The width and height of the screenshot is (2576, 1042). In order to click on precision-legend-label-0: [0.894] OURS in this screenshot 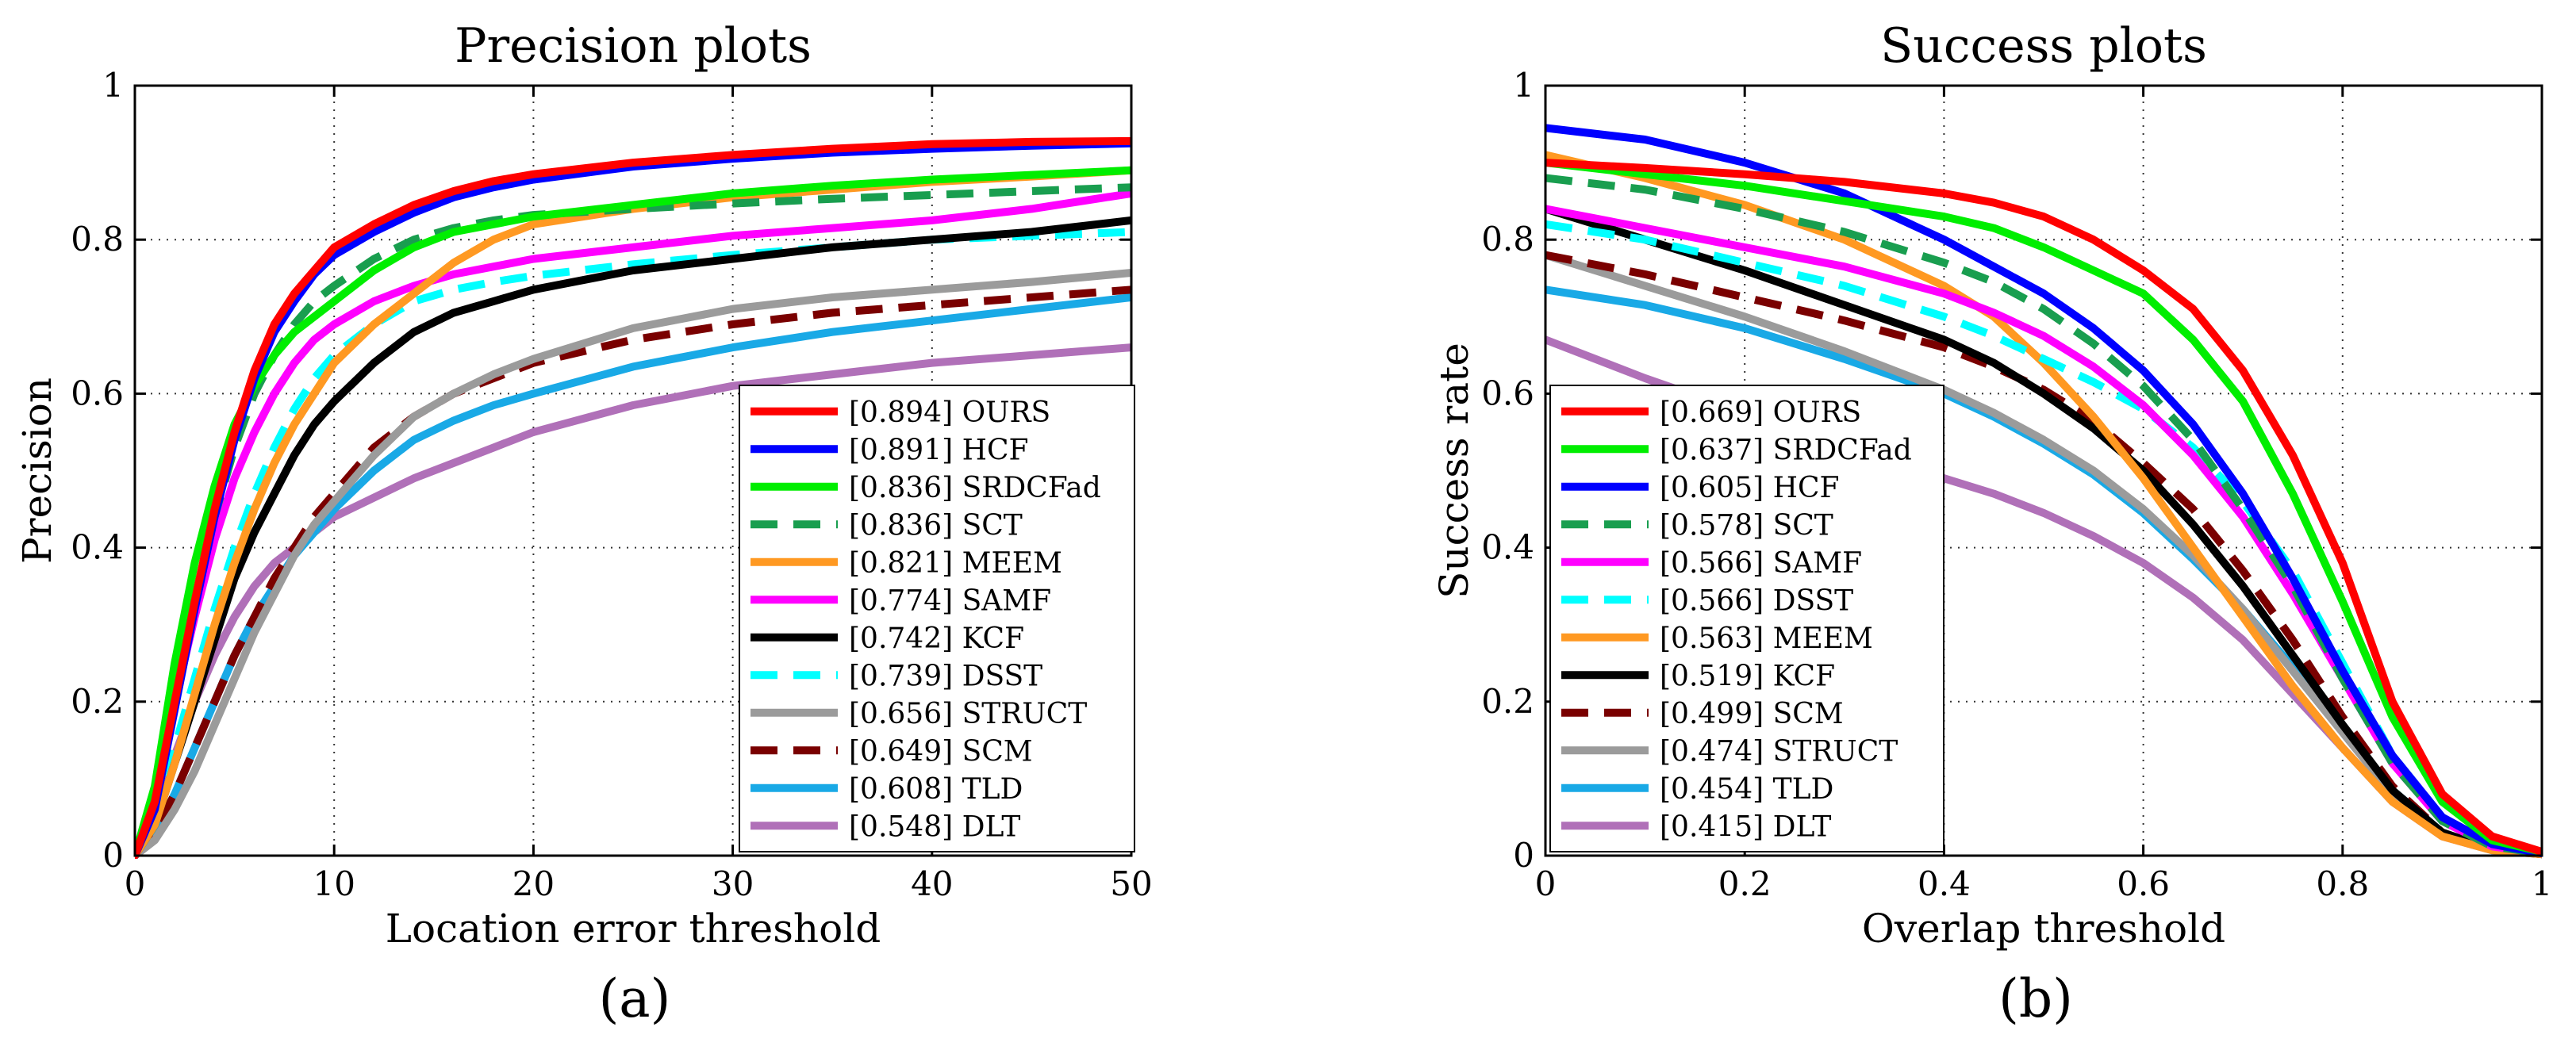, I will do `click(949, 412)`.